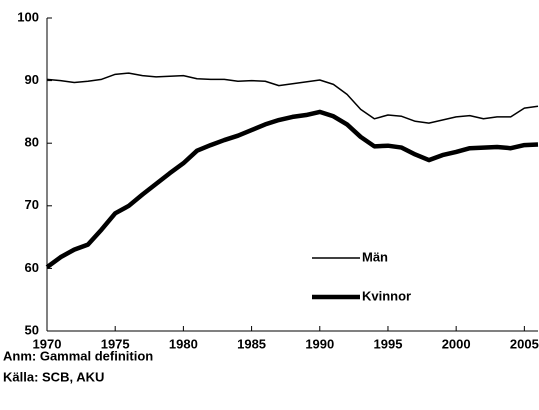 The height and width of the screenshot is (410, 539). Describe the element at coordinates (388, 343) in the screenshot. I see `x-tick-label: 1995` at that location.